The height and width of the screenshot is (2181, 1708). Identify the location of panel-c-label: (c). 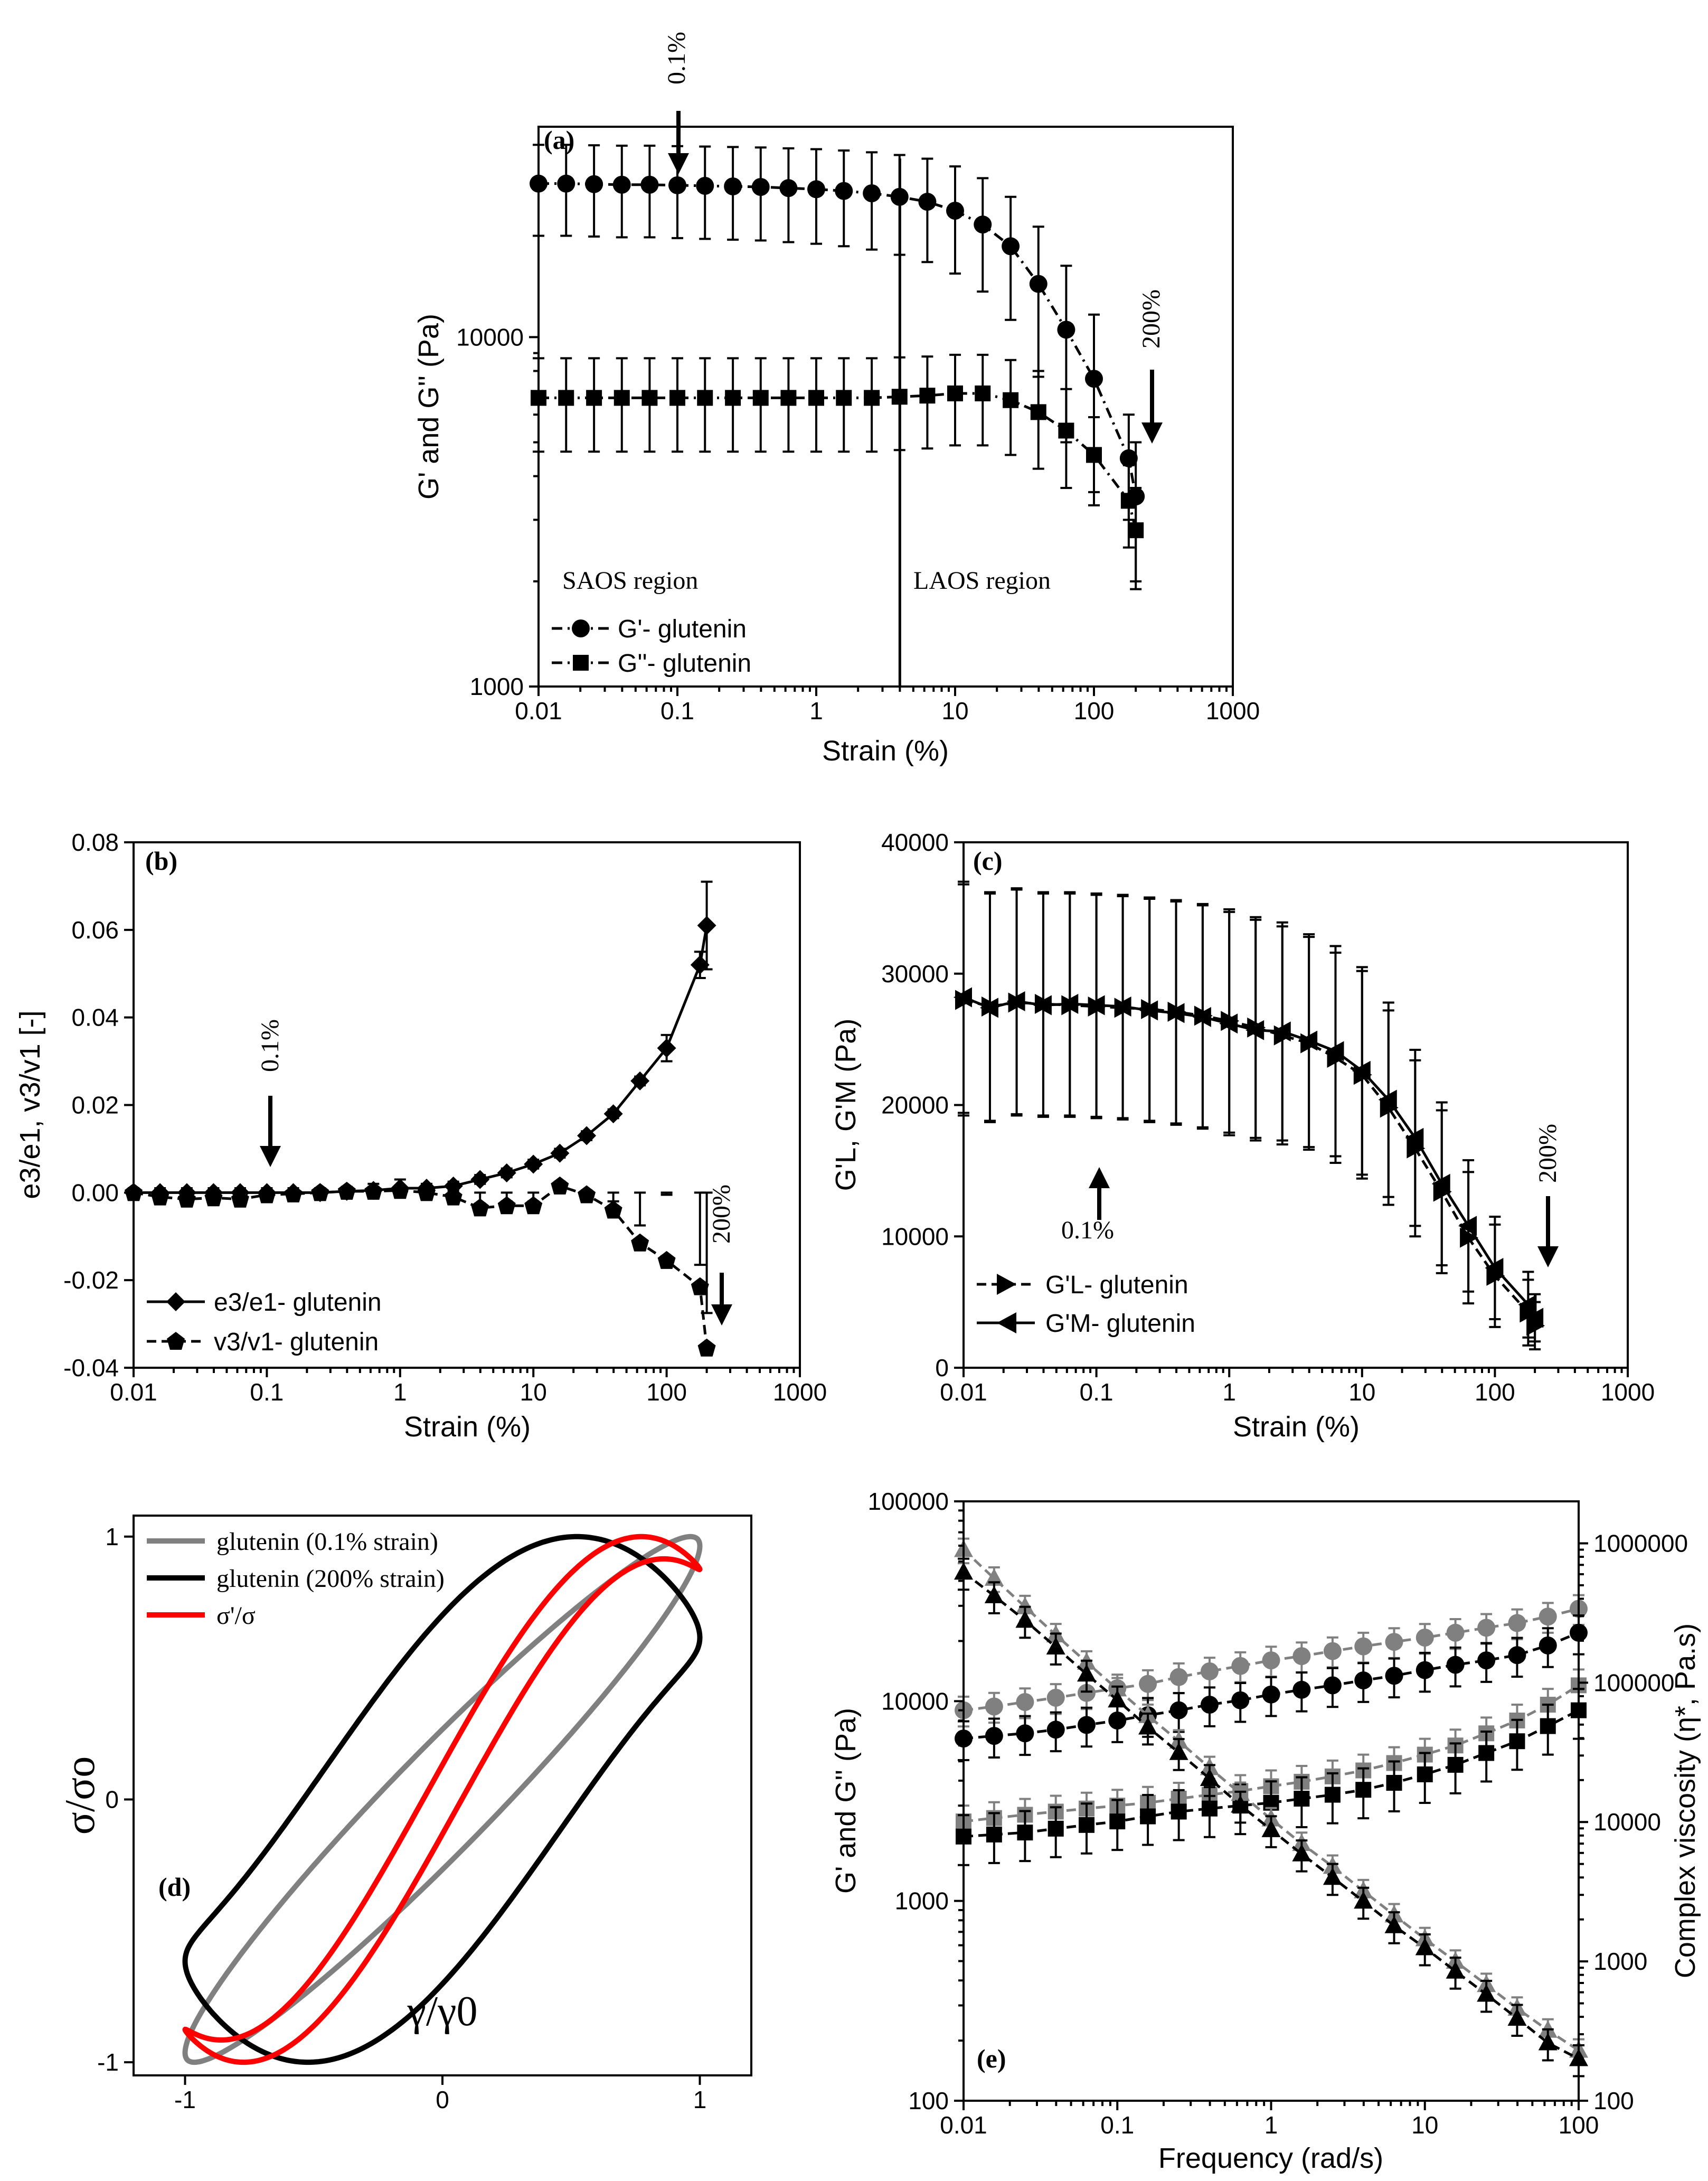
(988, 861).